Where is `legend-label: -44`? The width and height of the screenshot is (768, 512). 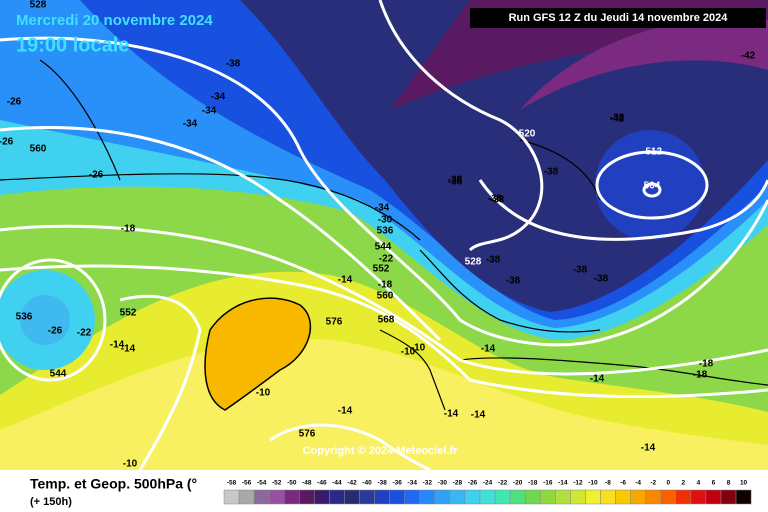
legend-label: -44 is located at coordinates (337, 483).